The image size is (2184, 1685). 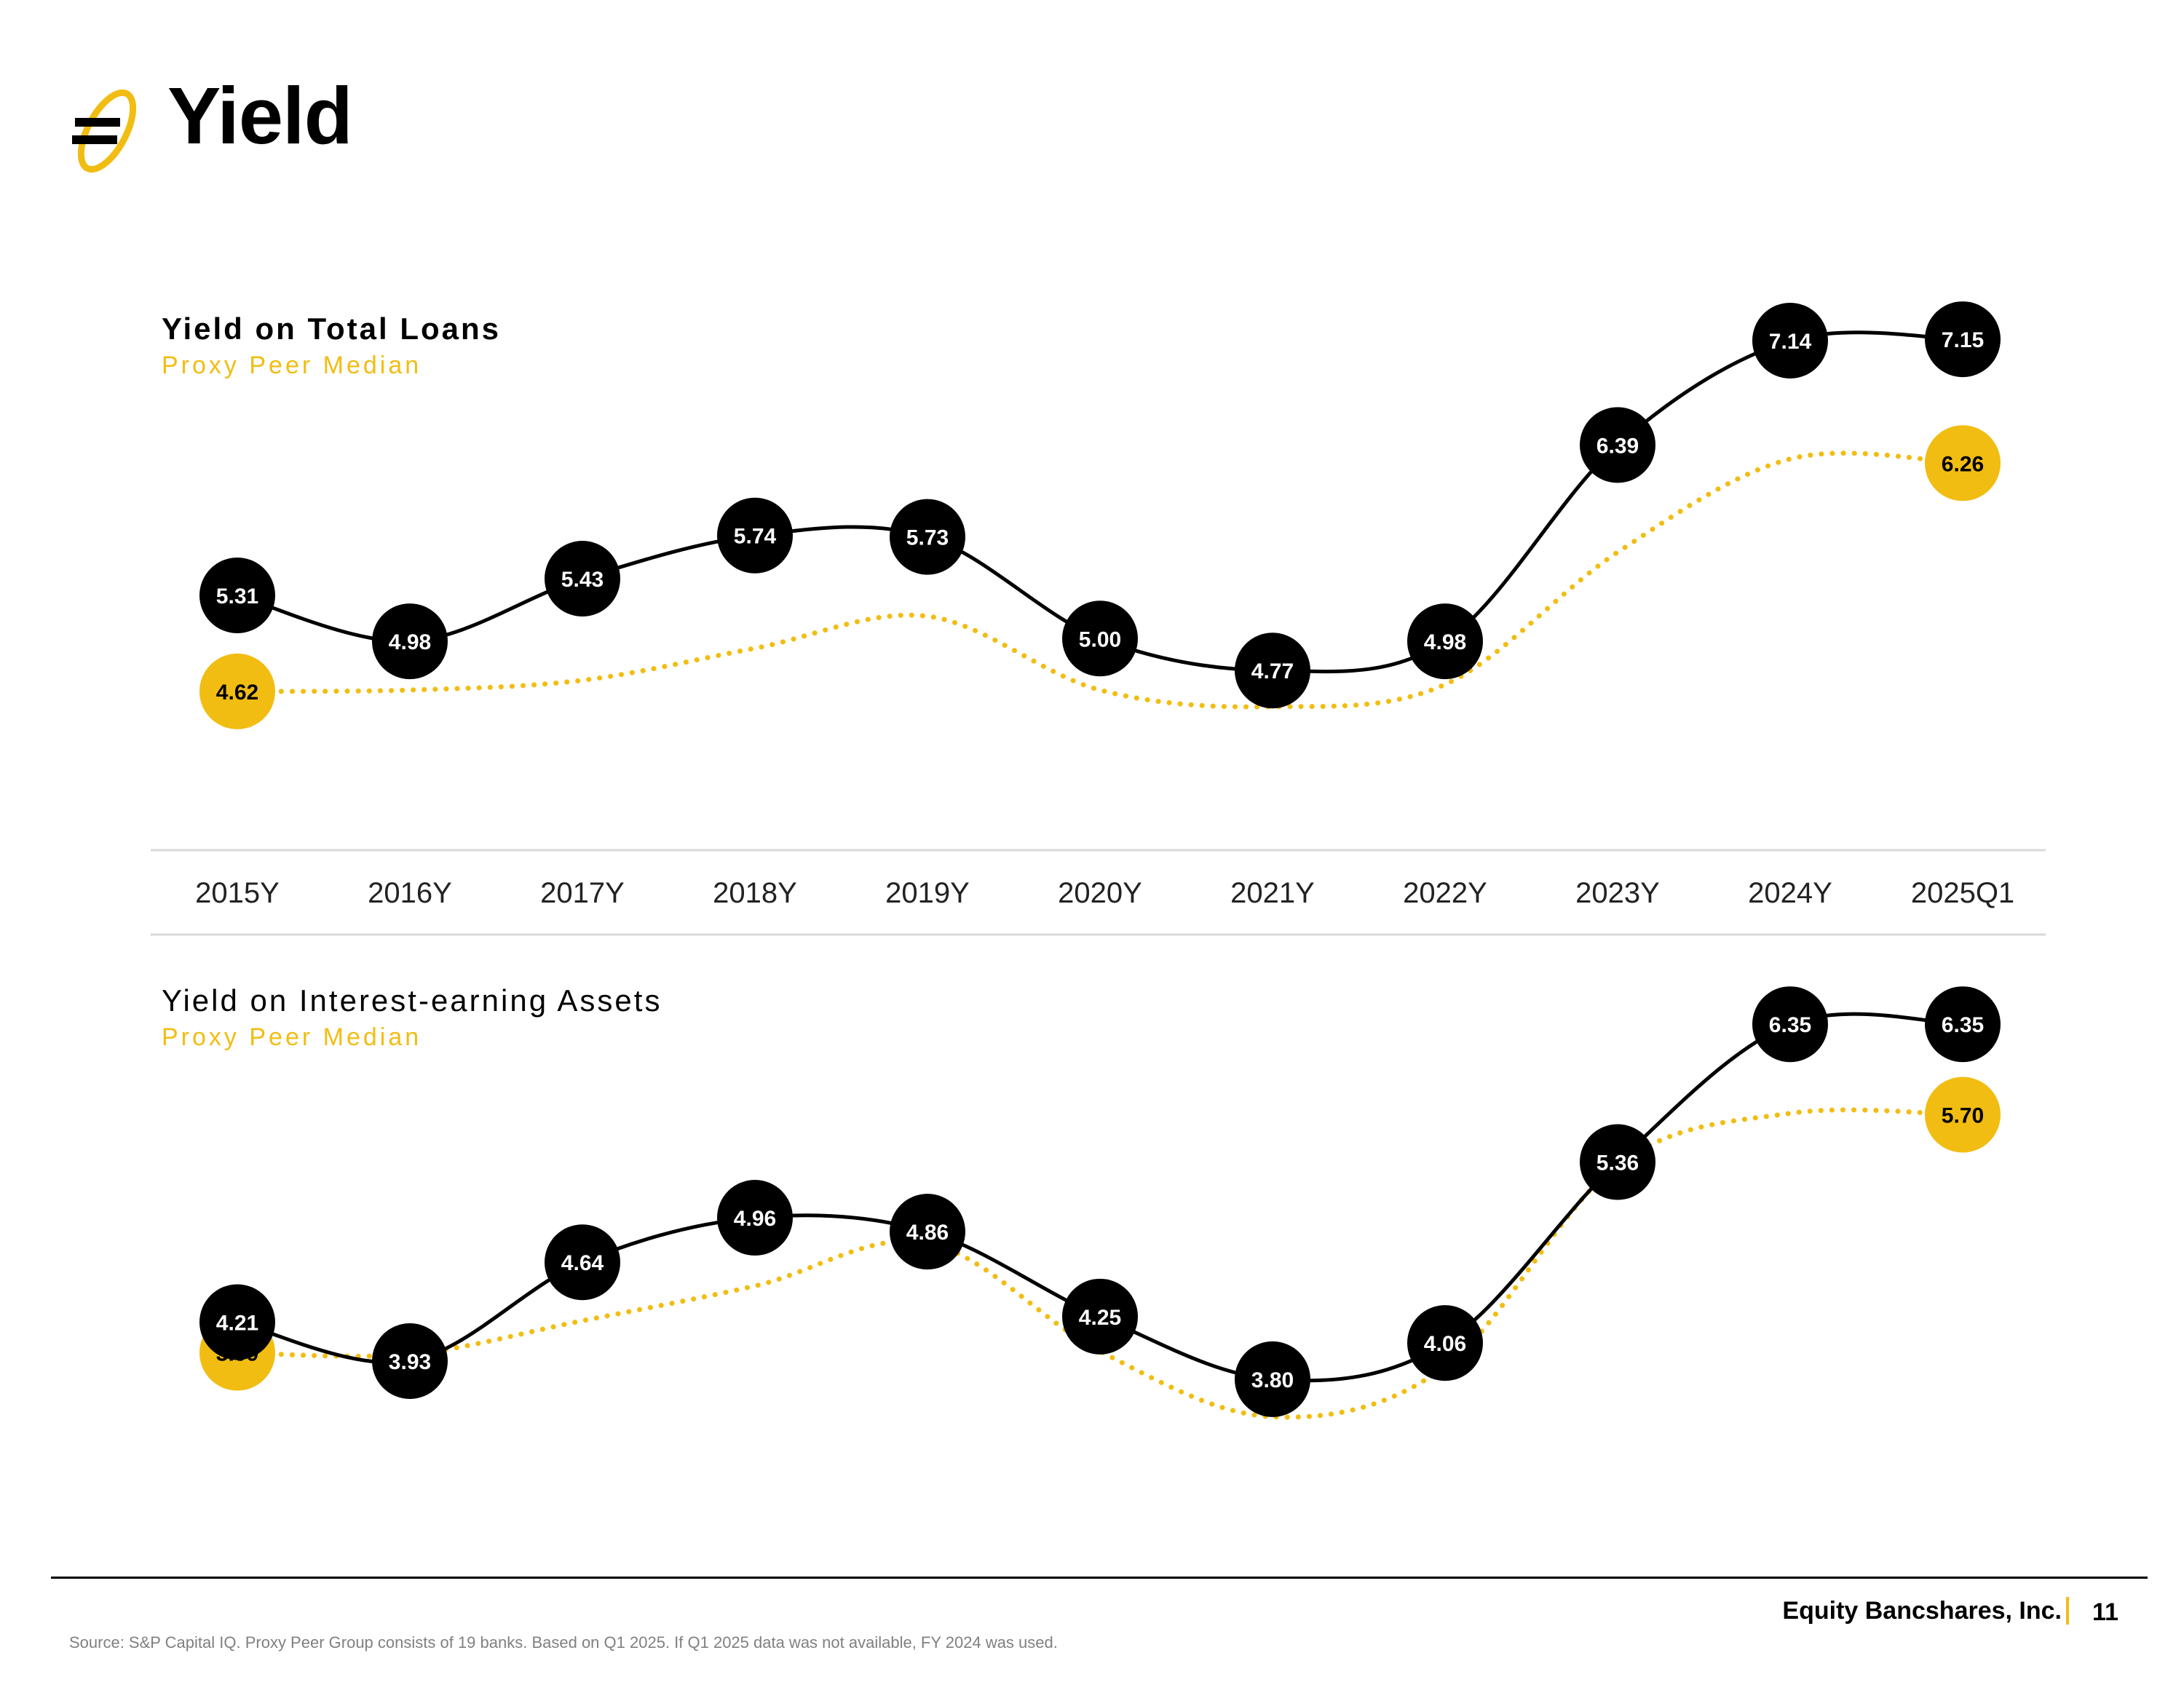 What do you see at coordinates (1922, 1611) in the screenshot?
I see `company-name: Equity Bancshares, Inc.` at bounding box center [1922, 1611].